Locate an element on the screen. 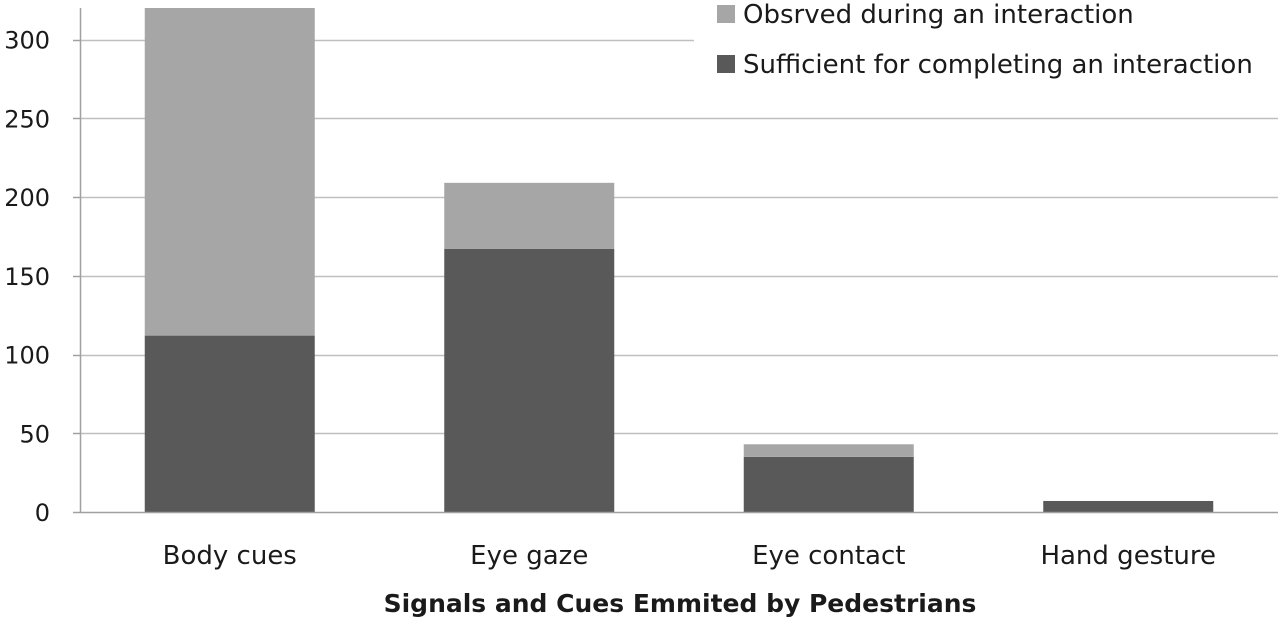  x-tick-label: Eye gaze is located at coordinates (529, 556).